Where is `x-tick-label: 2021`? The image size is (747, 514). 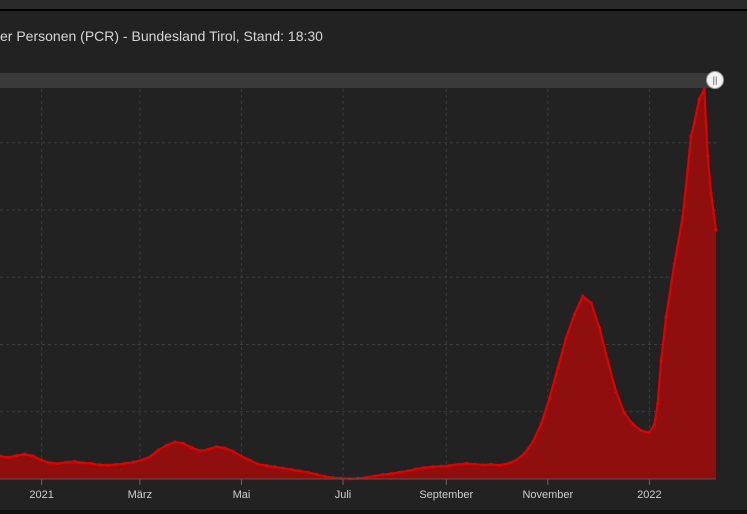 x-tick-label: 2021 is located at coordinates (41, 495).